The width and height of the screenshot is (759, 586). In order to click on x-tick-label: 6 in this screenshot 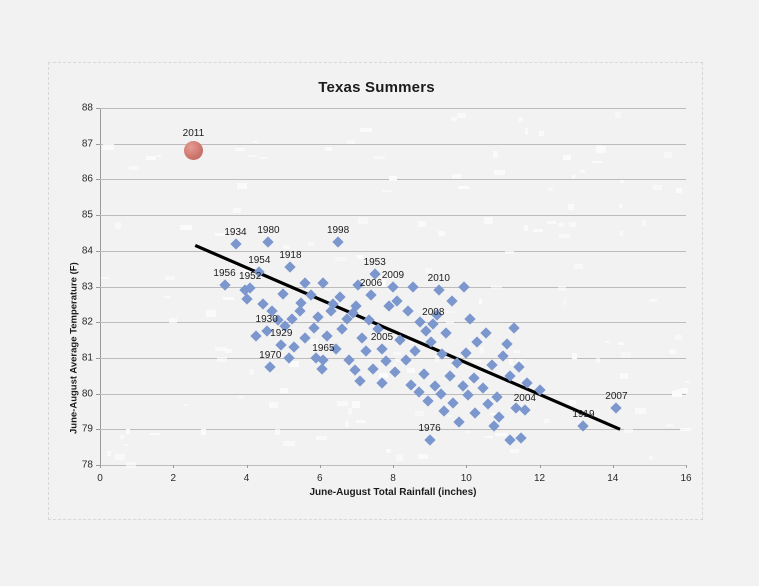, I will do `click(319, 478)`.